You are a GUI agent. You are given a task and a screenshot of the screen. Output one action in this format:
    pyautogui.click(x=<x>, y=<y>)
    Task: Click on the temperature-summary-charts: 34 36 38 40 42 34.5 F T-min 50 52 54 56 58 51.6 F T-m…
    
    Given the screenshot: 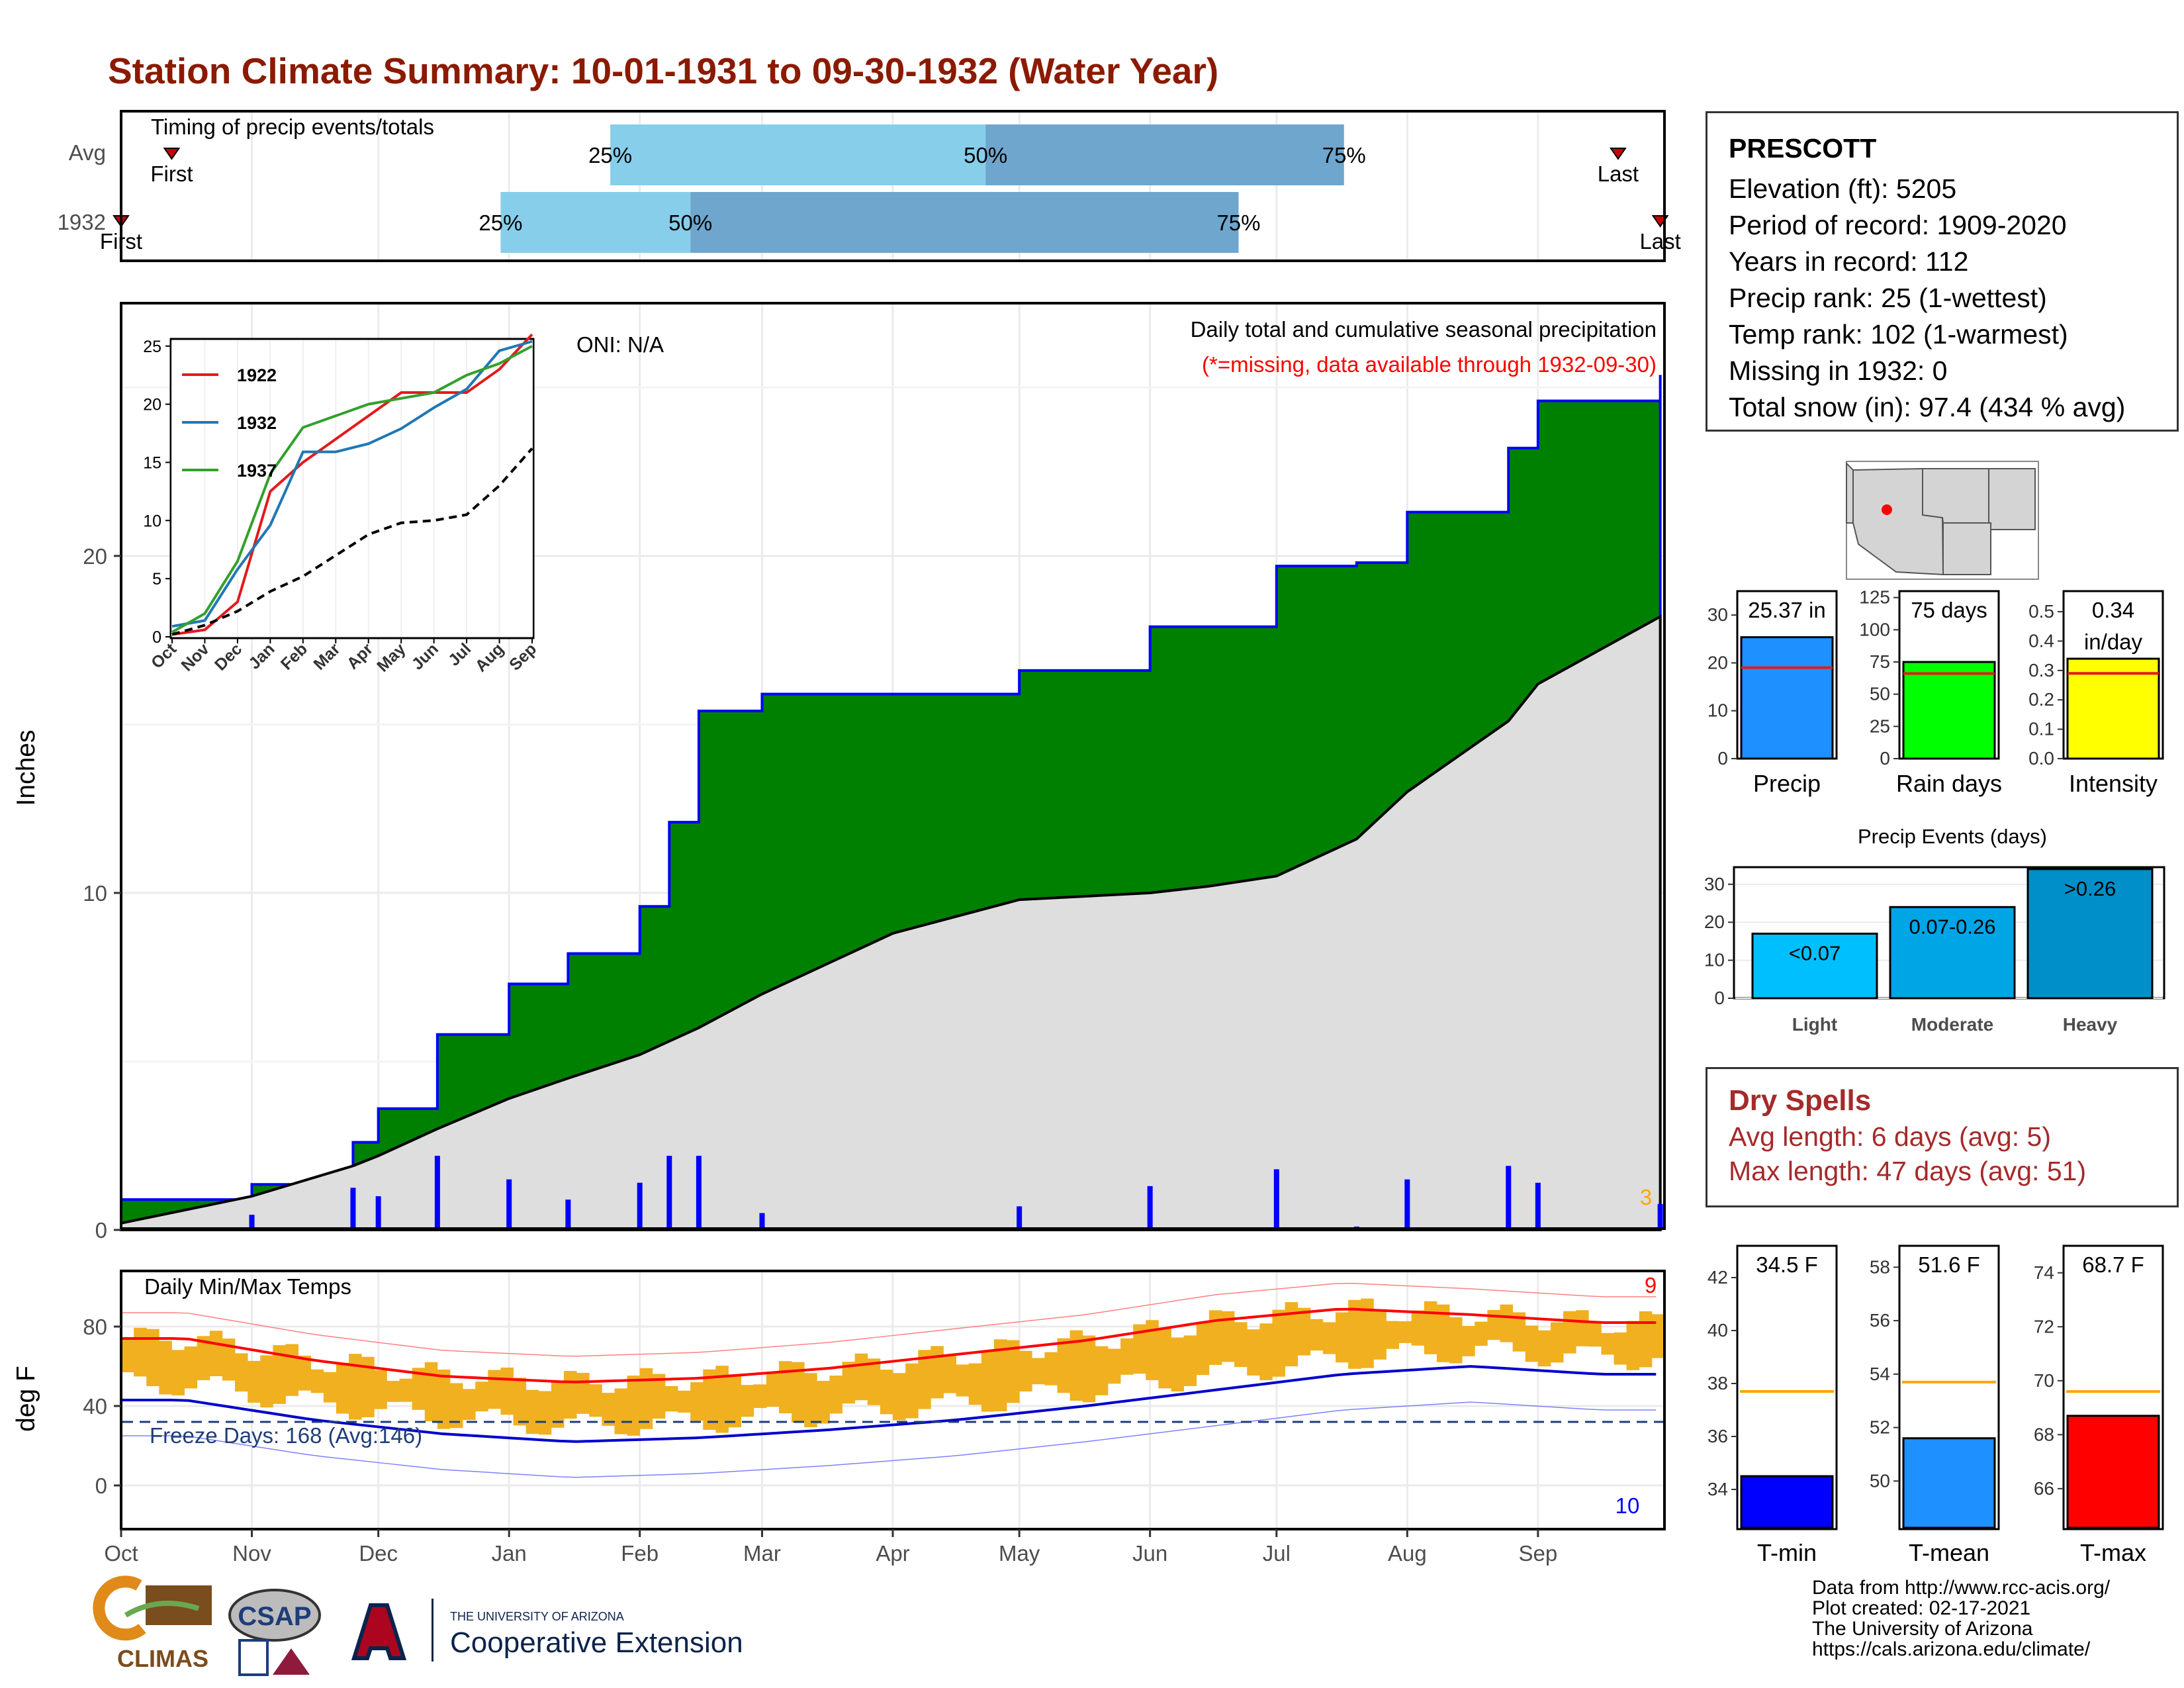 What is the action you would take?
    pyautogui.click(x=1935, y=1405)
    